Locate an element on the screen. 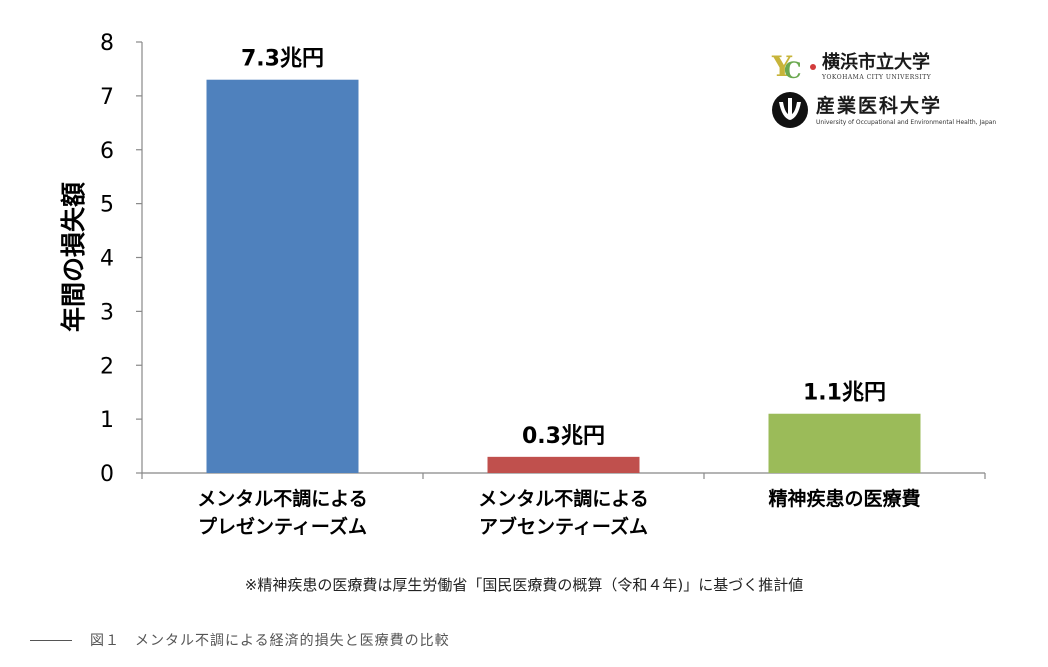 The width and height of the screenshot is (1048, 667). footnote: ※精神疾患の医療費は厚生労働省「国民医療費の概算（令和４年)」に基づく推計値 is located at coordinates (524, 585).